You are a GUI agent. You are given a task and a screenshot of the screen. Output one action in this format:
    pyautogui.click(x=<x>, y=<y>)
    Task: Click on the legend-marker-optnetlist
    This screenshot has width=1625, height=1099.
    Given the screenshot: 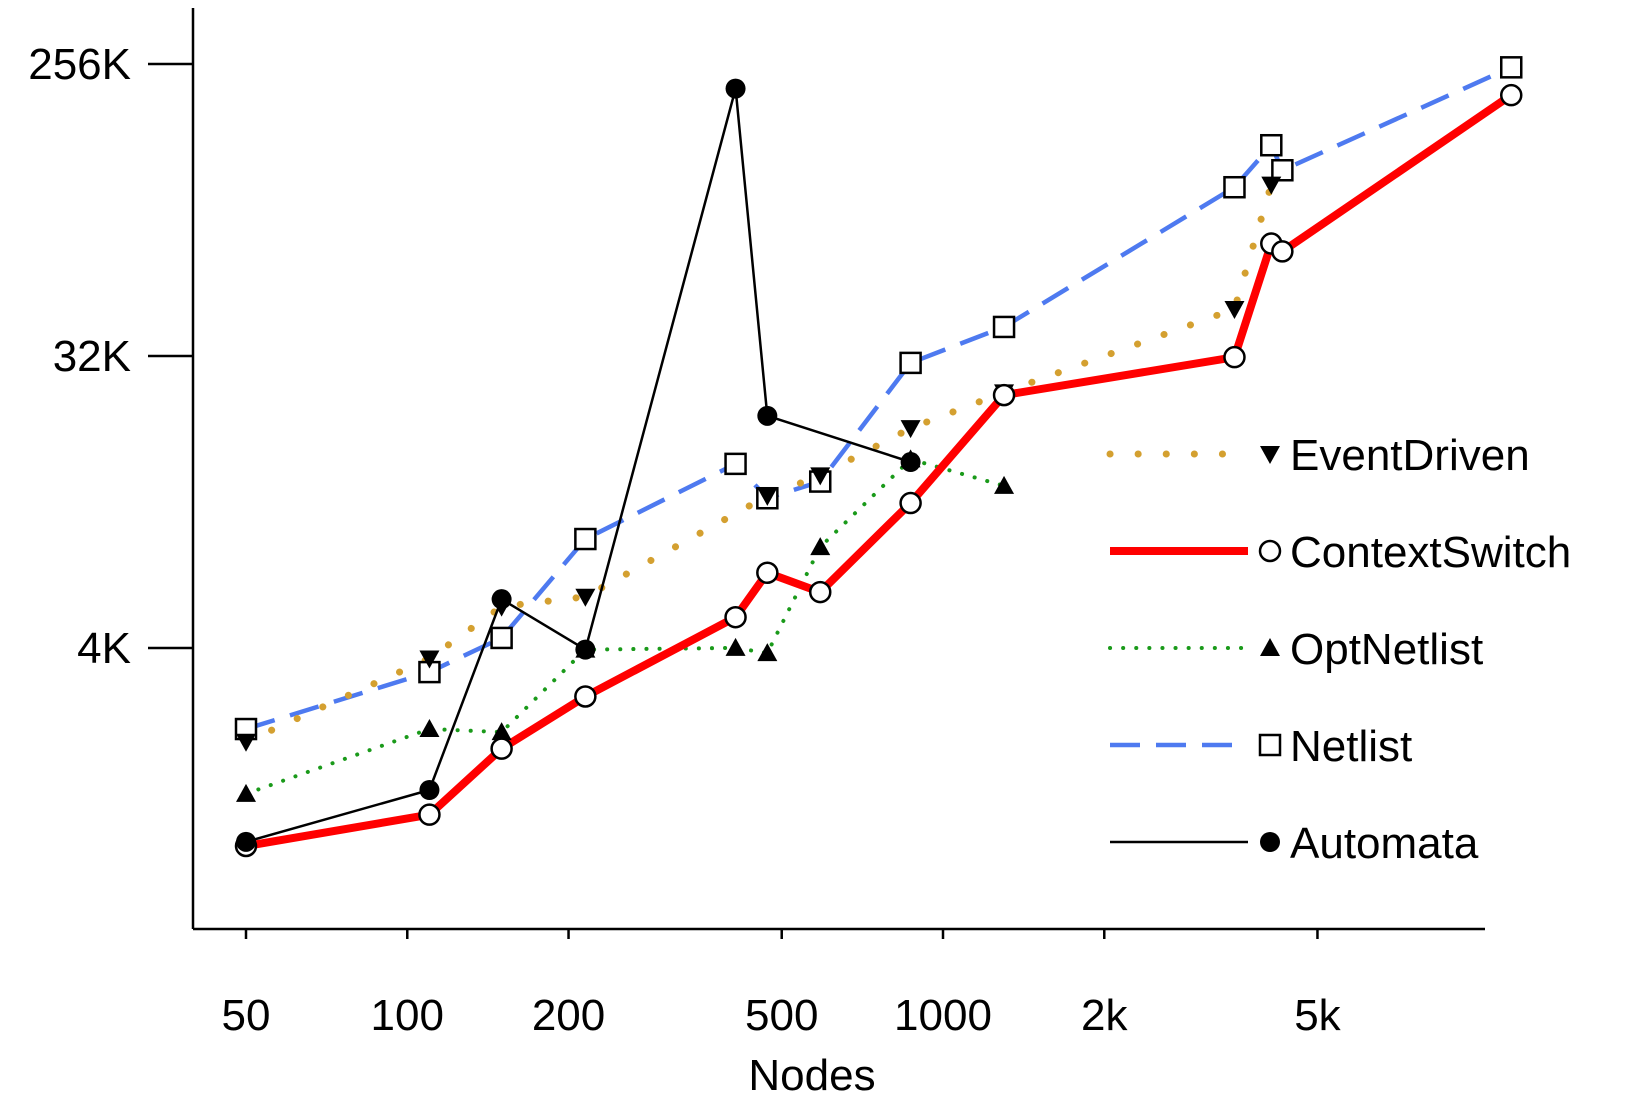 What is the action you would take?
    pyautogui.click(x=1270, y=647)
    